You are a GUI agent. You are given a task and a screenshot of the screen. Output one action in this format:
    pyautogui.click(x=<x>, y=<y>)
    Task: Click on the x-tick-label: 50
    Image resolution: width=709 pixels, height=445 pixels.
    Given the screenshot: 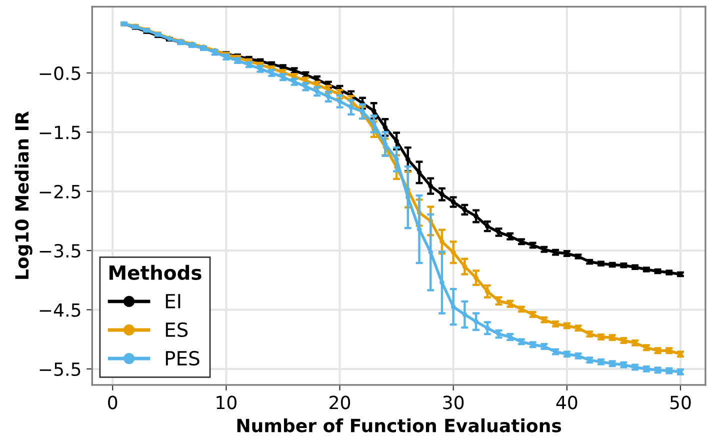 What is the action you would take?
    pyautogui.click(x=680, y=403)
    